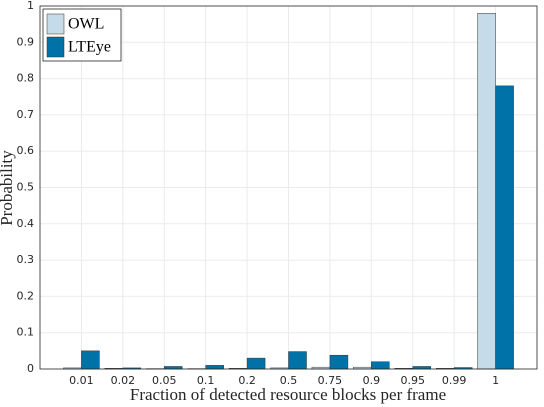 The image size is (544, 407). I want to click on legend-label: LTEye, so click(89, 47).